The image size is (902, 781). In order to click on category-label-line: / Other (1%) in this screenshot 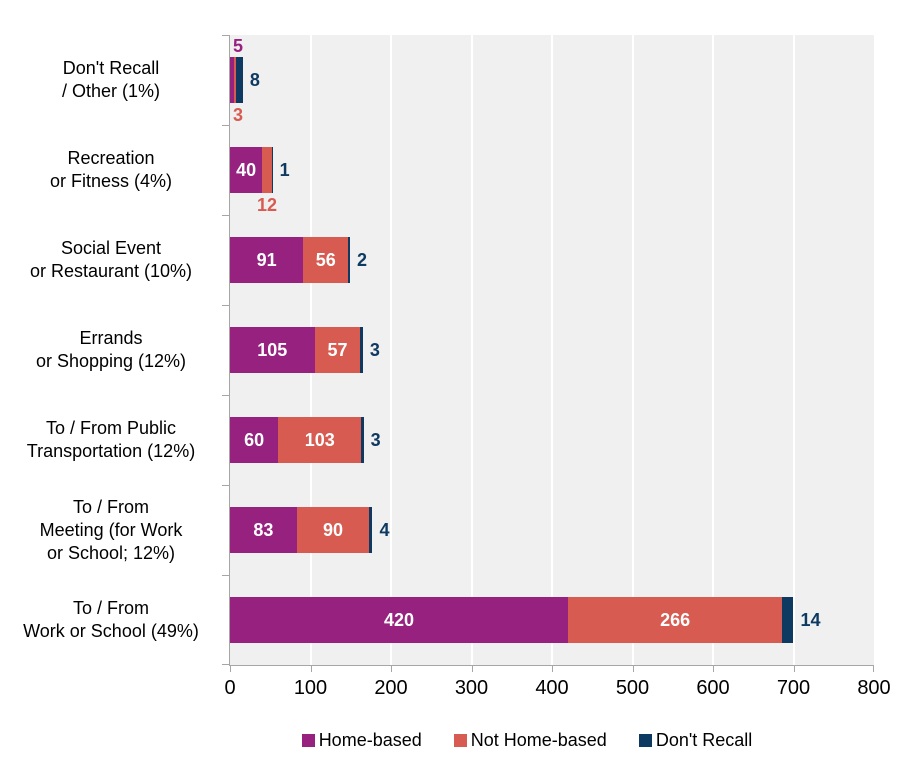, I will do `click(111, 91)`.